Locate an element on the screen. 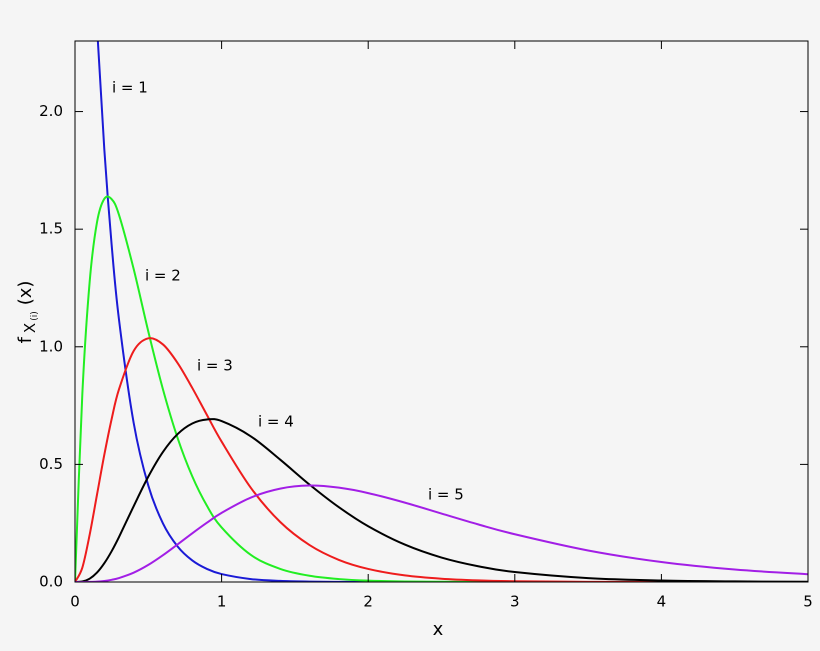 The height and width of the screenshot is (651, 820). series-label: i = 3 is located at coordinates (215, 366).